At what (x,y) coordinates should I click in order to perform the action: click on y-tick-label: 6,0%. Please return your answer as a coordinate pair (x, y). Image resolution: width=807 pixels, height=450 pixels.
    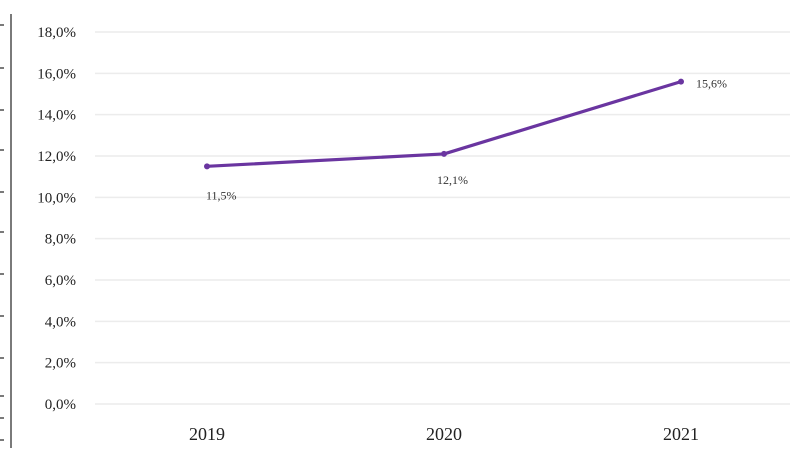
    Looking at the image, I should click on (60, 281).